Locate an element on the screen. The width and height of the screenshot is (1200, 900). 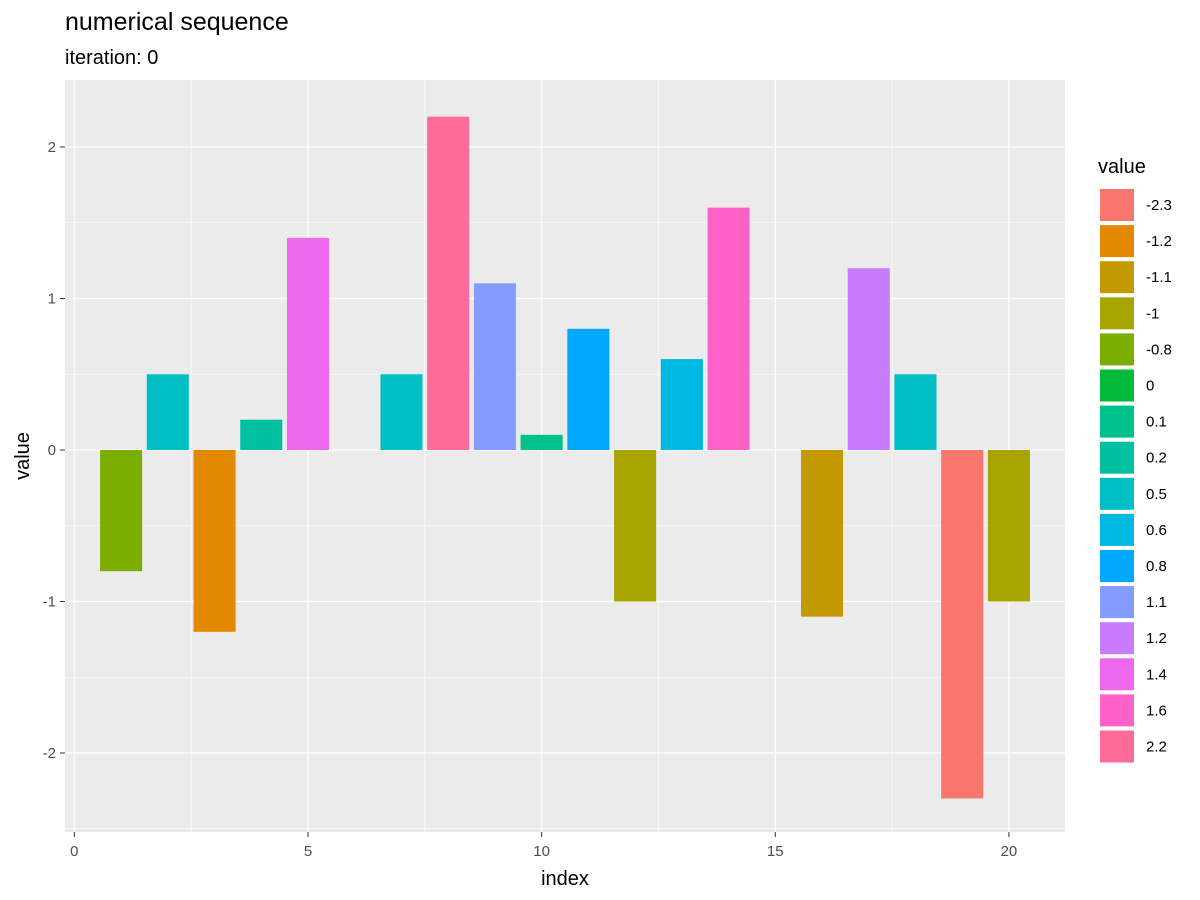
y-tick-label: 2 is located at coordinates (52, 147).